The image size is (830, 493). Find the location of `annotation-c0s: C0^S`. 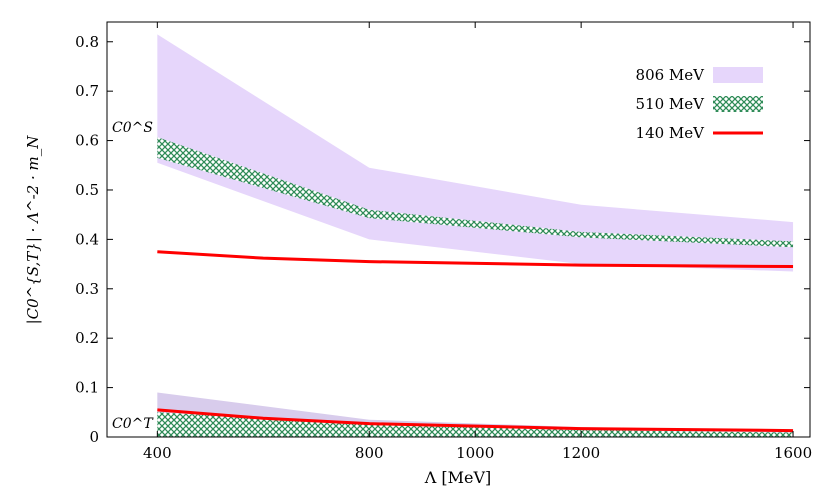

annotation-c0s: C0^S is located at coordinates (132, 128).